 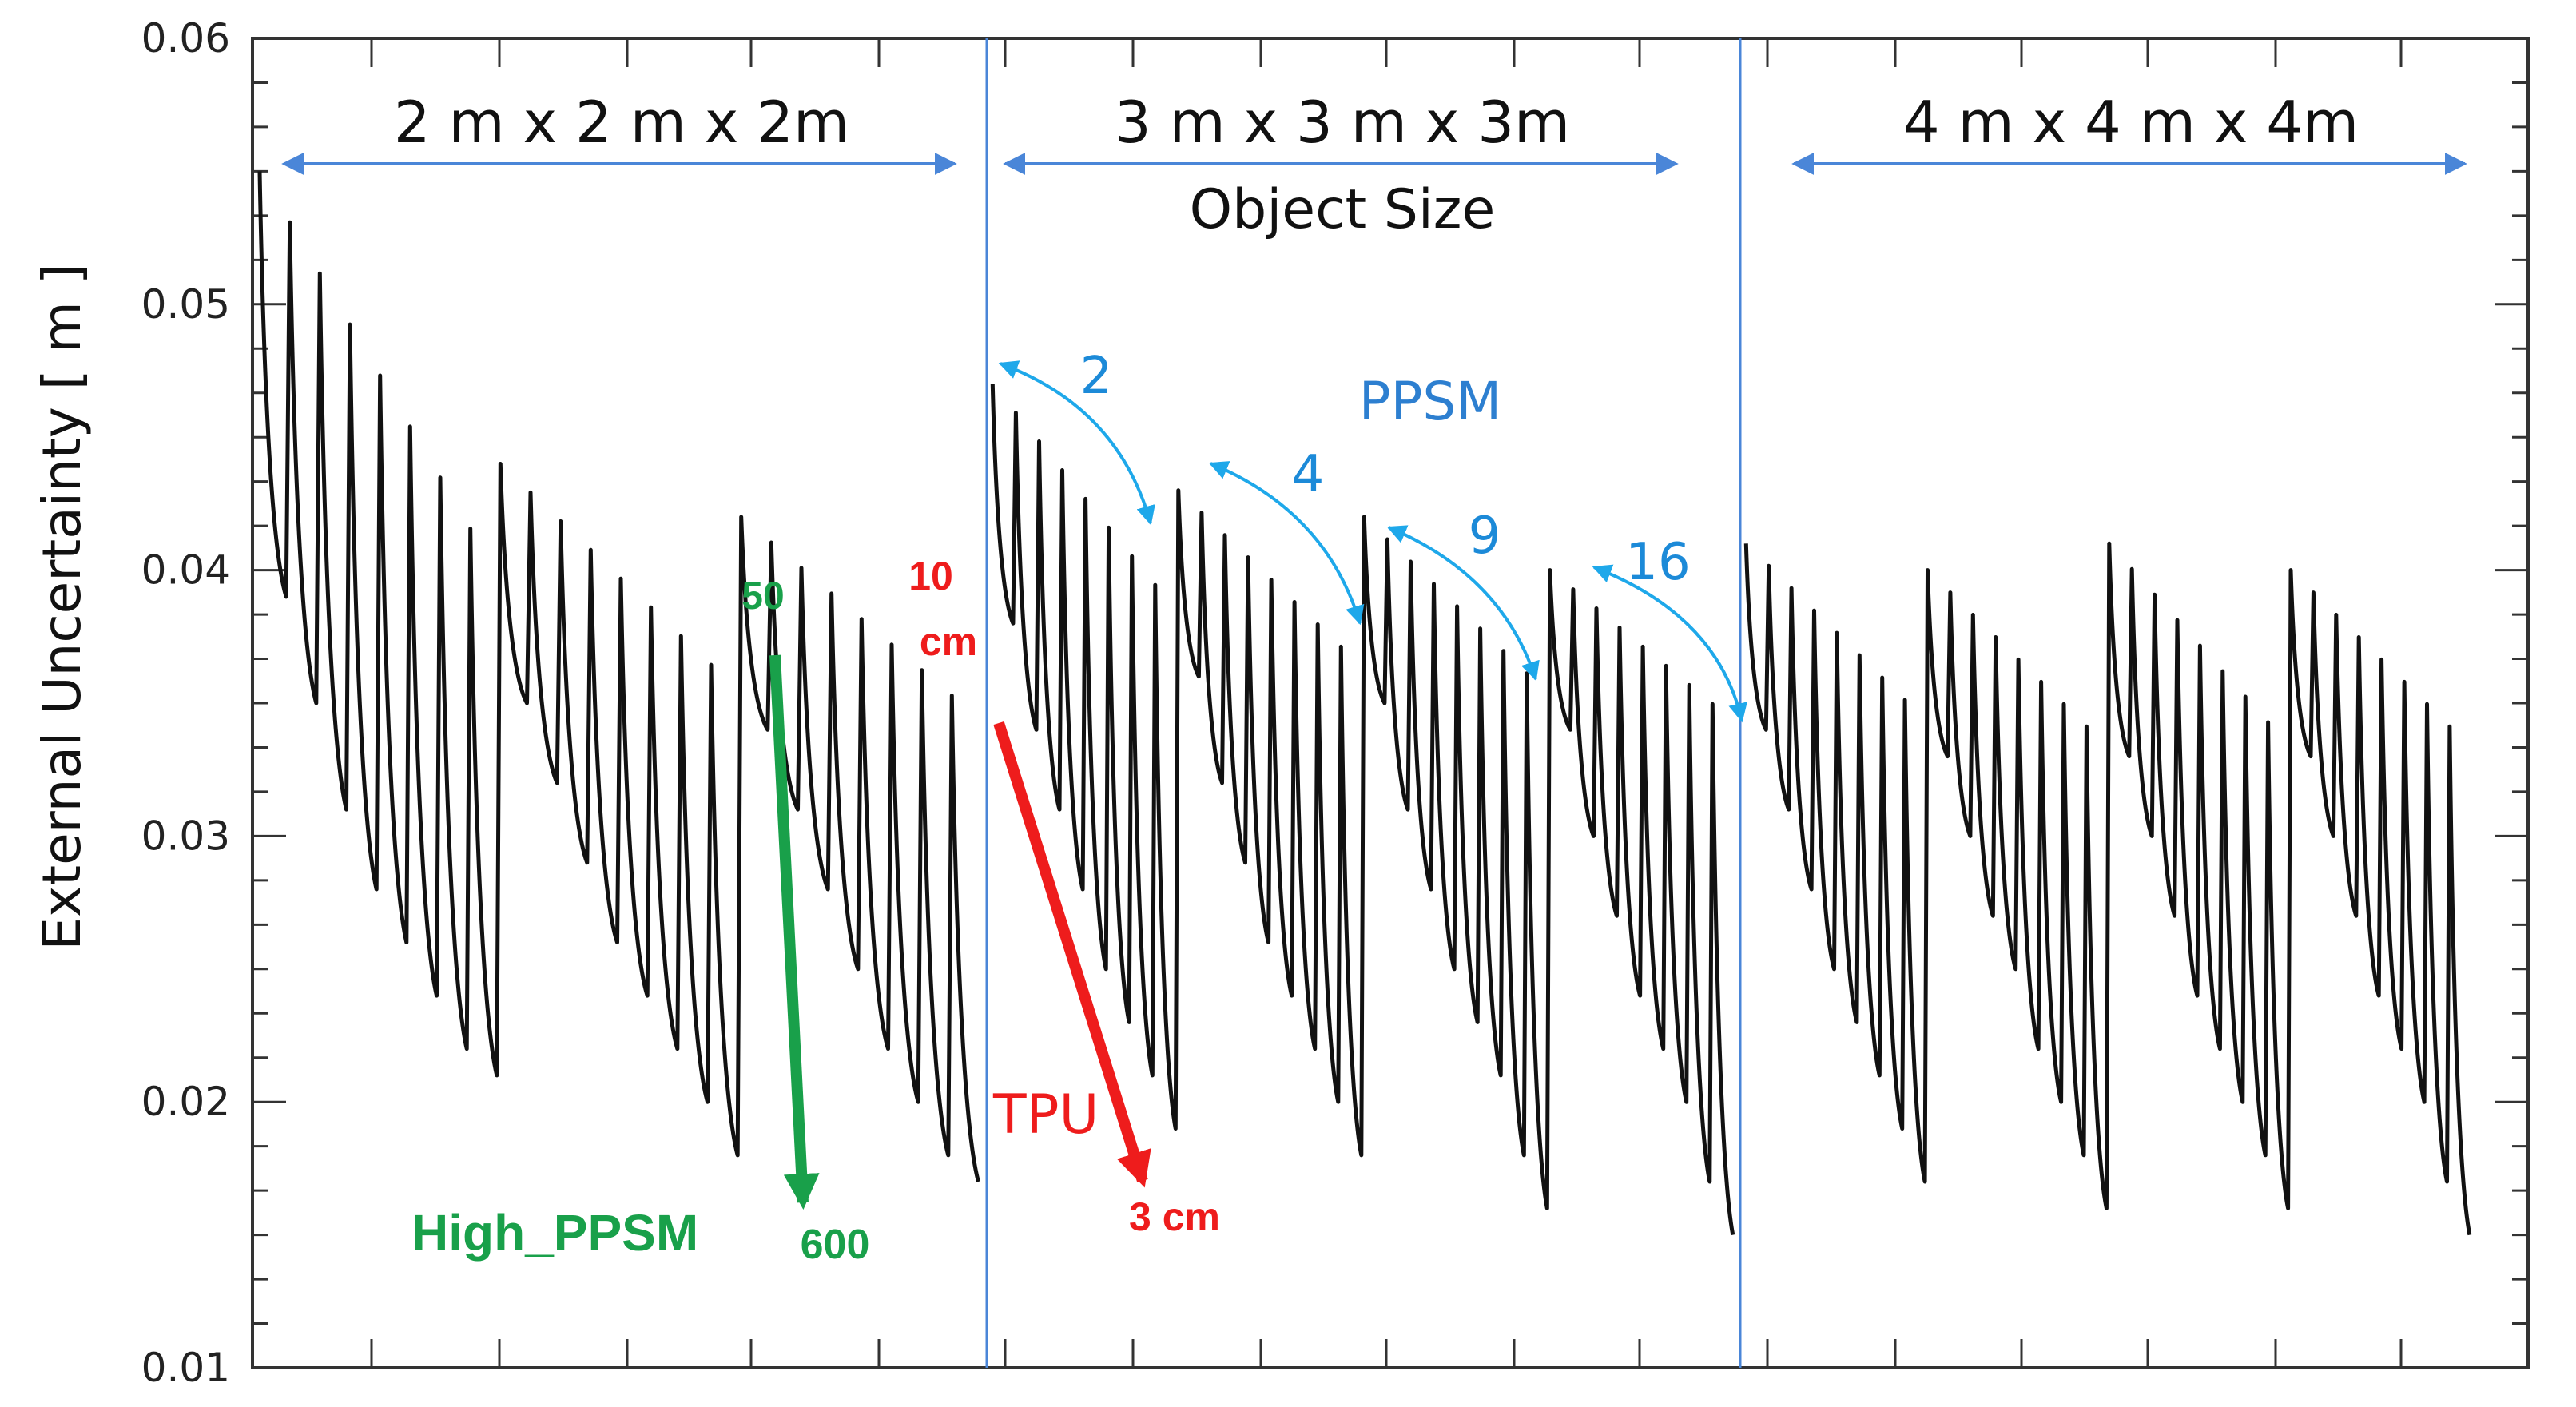 What do you see at coordinates (185, 570) in the screenshot?
I see `y-tick-label: 0.04` at bounding box center [185, 570].